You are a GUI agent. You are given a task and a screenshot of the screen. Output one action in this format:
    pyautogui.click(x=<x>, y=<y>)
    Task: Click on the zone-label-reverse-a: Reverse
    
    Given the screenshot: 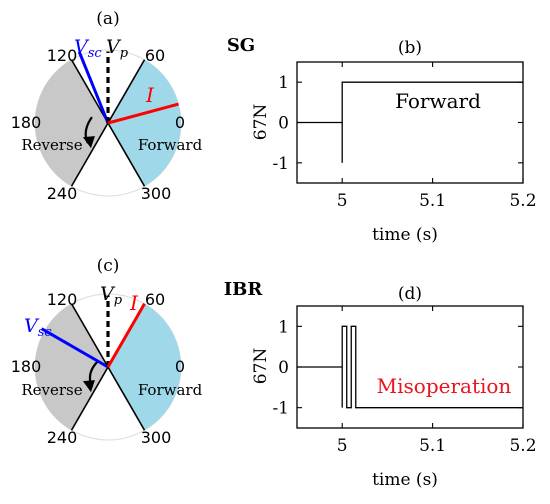 What is the action you would take?
    pyautogui.click(x=51, y=145)
    